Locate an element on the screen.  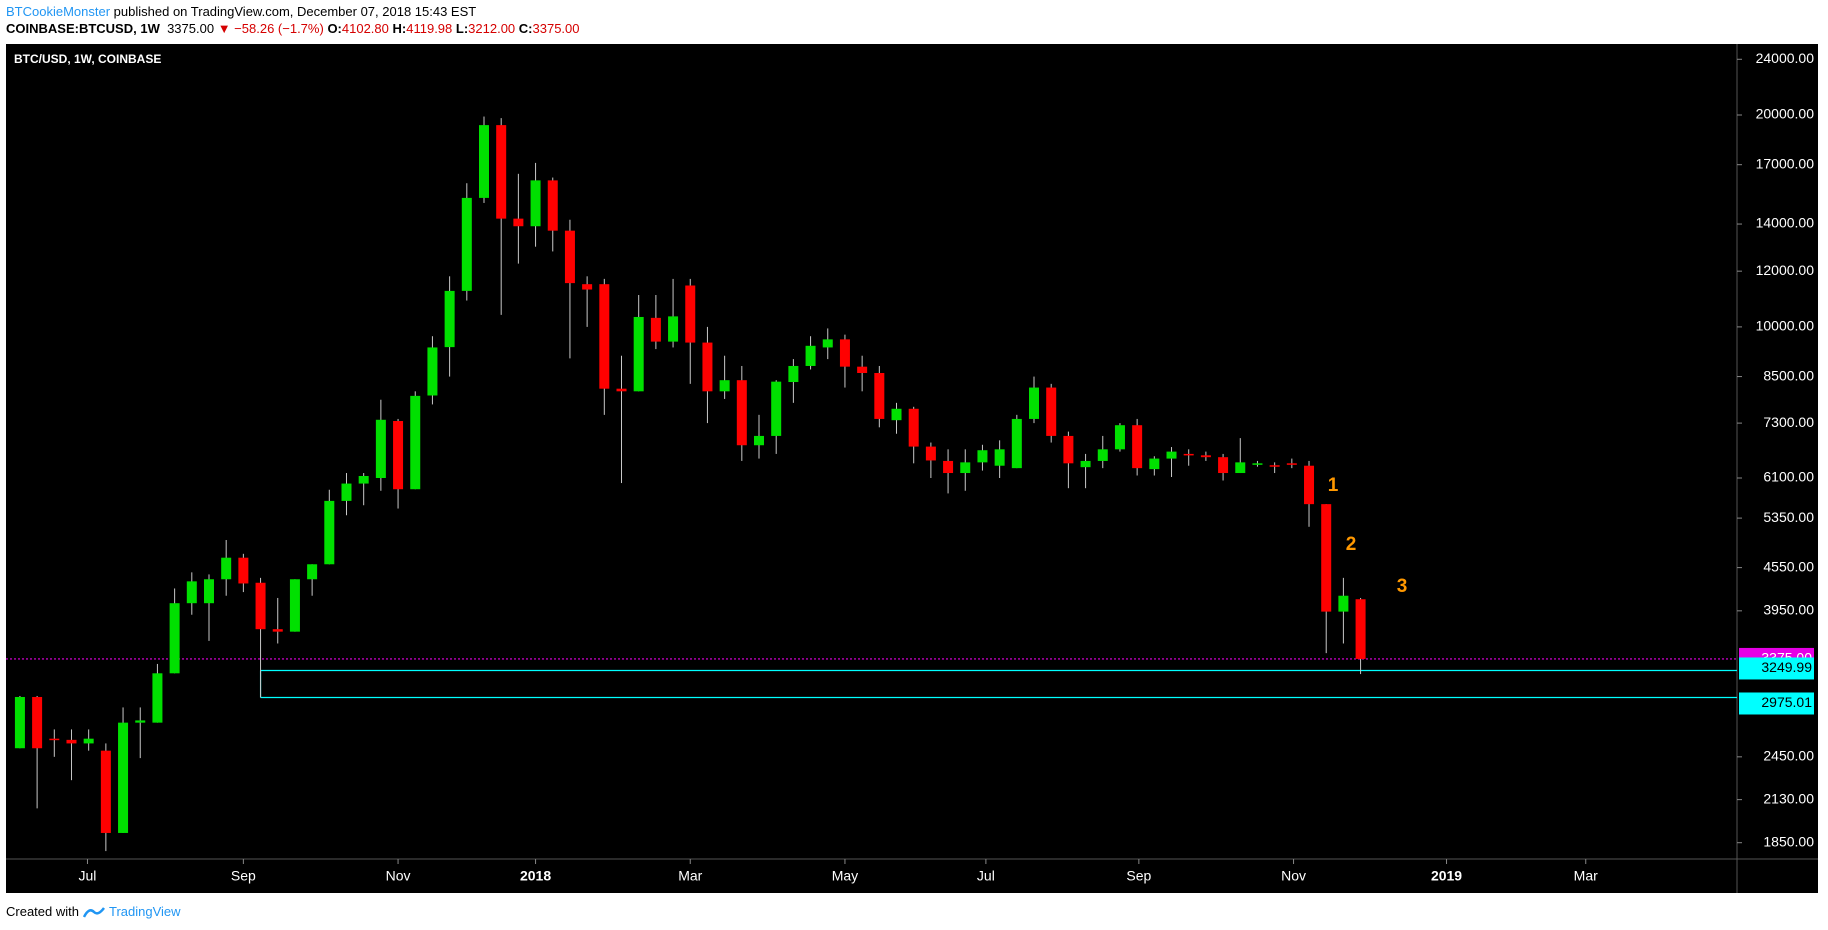
y-tick-label: 7300.00 is located at coordinates (1788, 422).